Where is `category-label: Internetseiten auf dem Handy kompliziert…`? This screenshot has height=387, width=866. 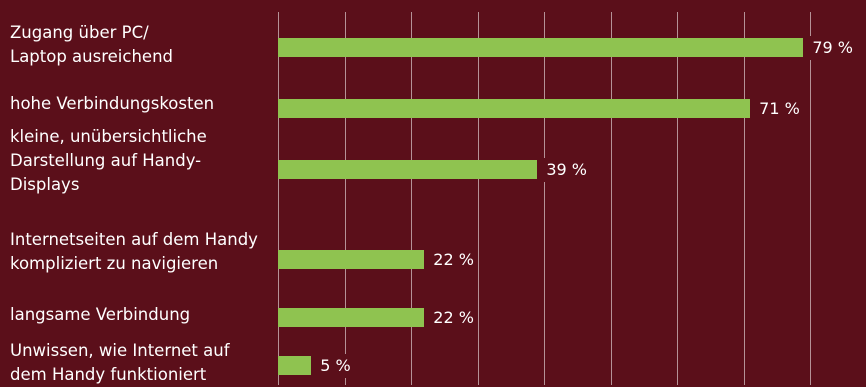 category-label: Internetseiten auf dem Handy kompliziert… is located at coordinates (134, 251).